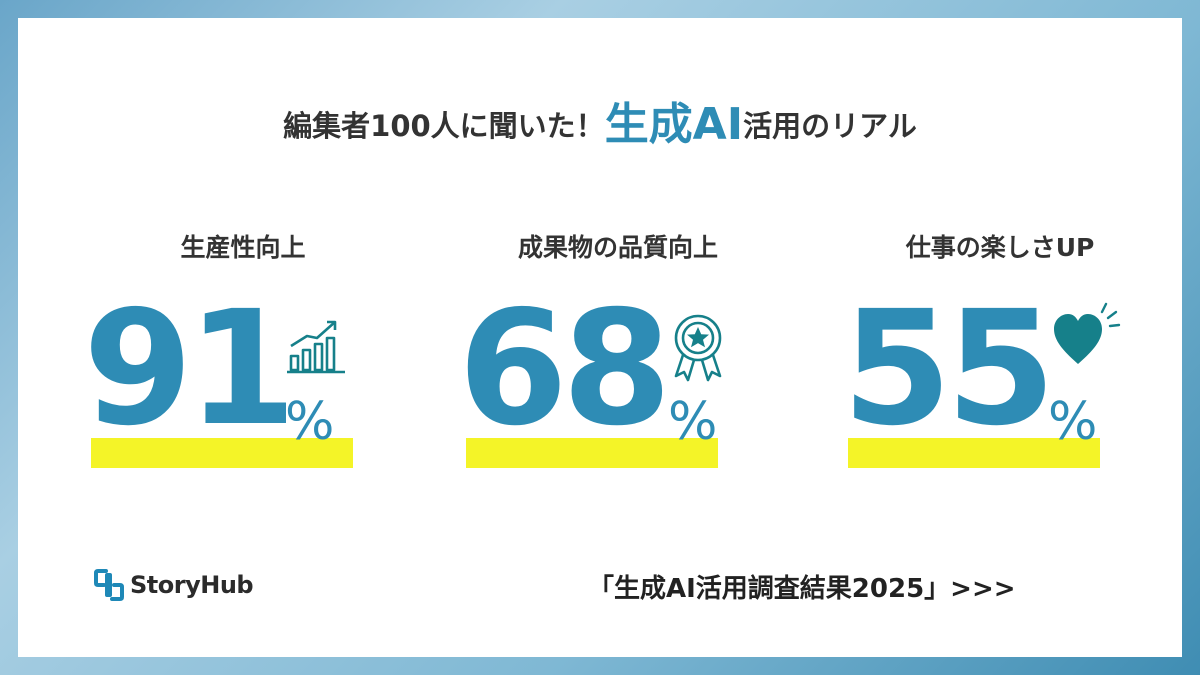 The height and width of the screenshot is (675, 1200). Describe the element at coordinates (802, 589) in the screenshot. I see `survey-results-link: 「生成AI活用調査結果2025」>>>` at that location.